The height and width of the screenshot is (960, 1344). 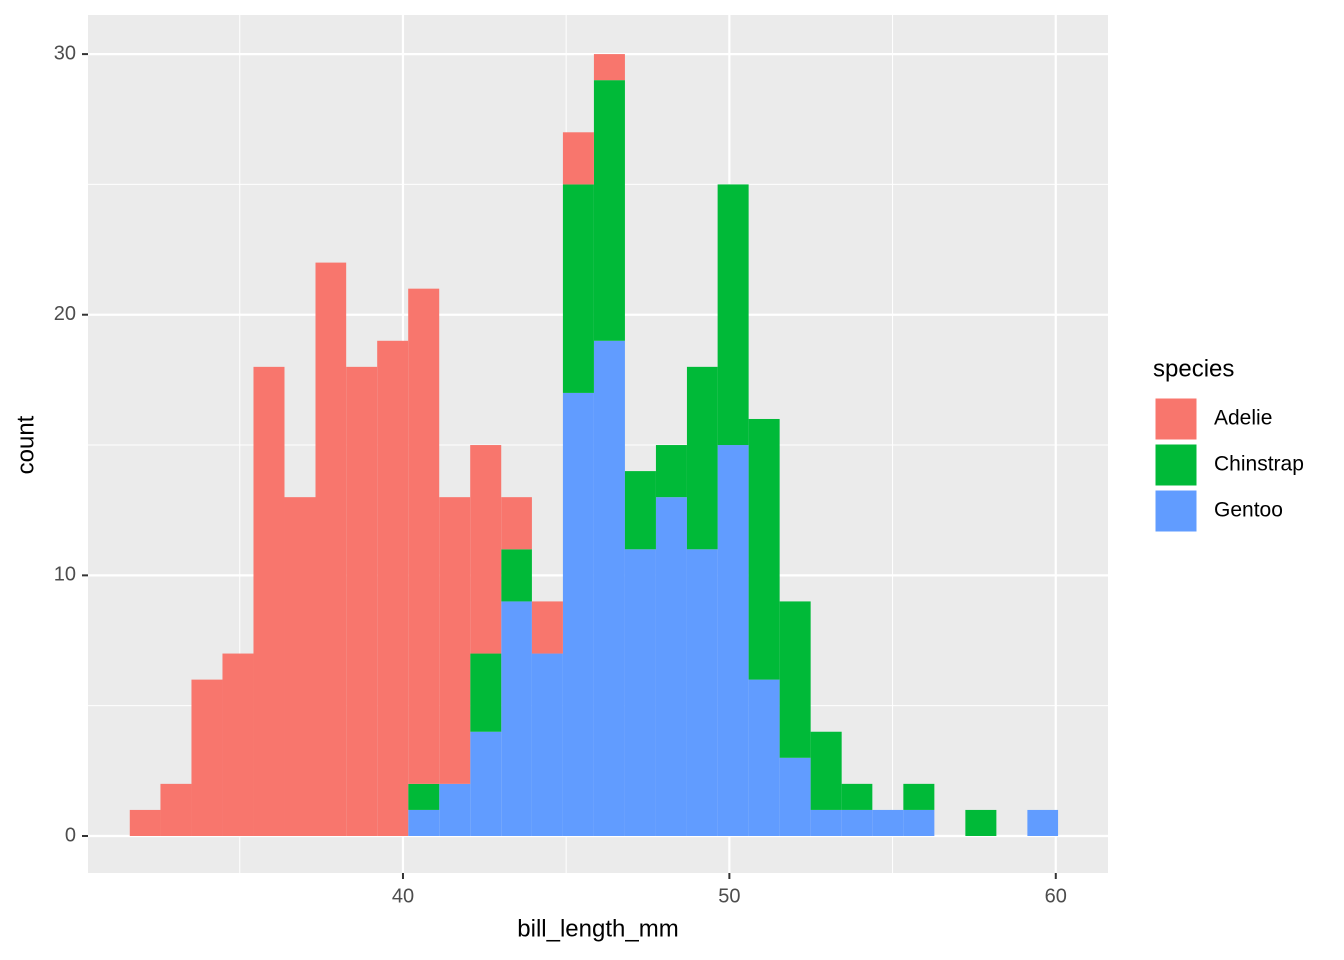 I want to click on y-tick-label: 20, so click(x=65, y=314).